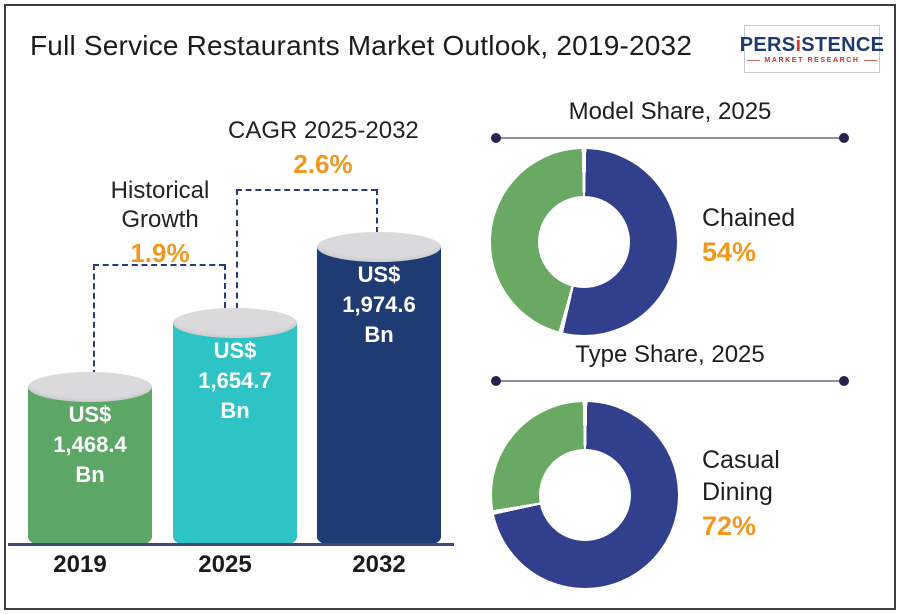 The height and width of the screenshot is (614, 900). I want to click on brand-subtitle-text: MARKET RESEARCH, so click(812, 60).